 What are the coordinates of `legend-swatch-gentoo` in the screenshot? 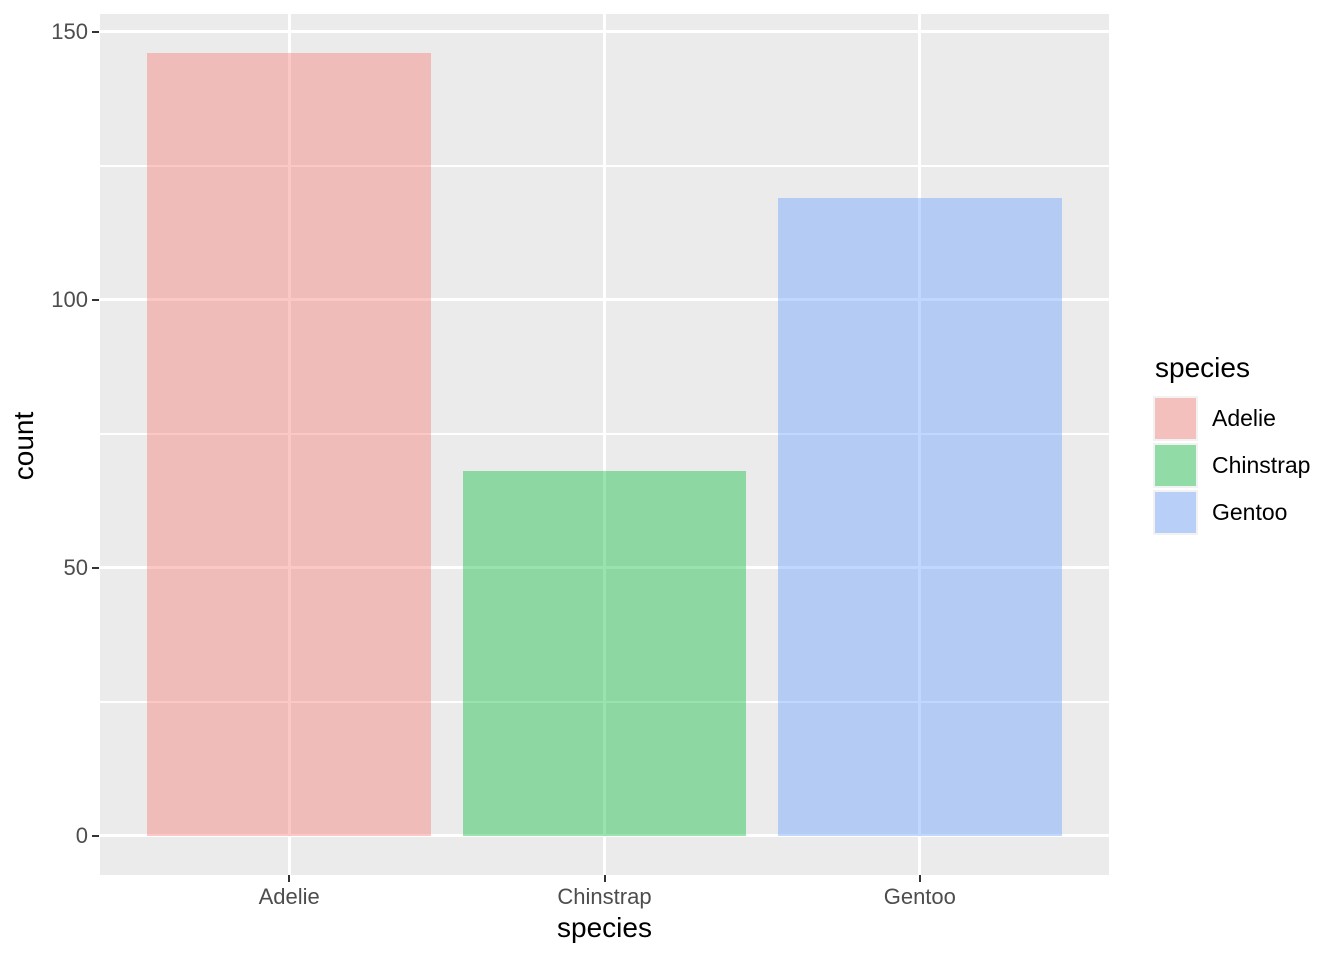 It's located at (1175, 512).